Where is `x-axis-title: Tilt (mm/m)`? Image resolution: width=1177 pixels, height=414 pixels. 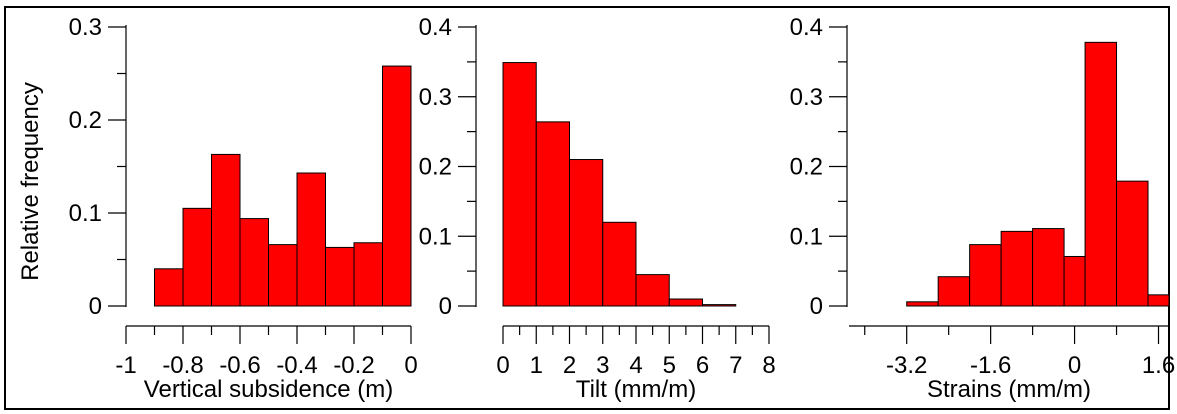 x-axis-title: Tilt (mm/m) is located at coordinates (636, 389).